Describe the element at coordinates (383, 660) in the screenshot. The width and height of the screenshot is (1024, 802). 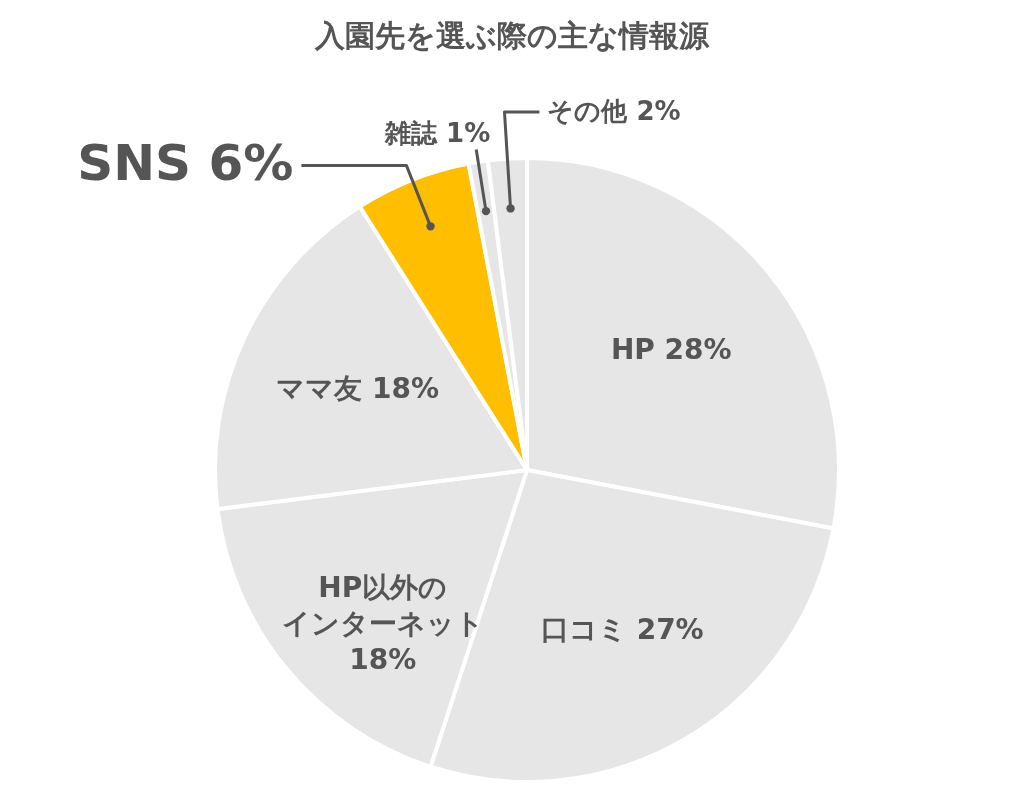
I see `data-label: 18%` at that location.